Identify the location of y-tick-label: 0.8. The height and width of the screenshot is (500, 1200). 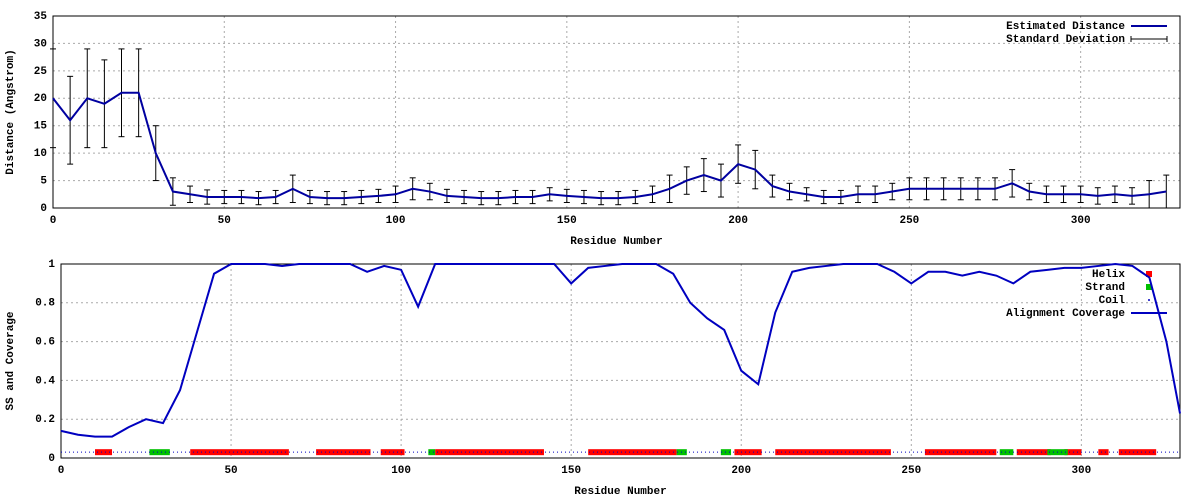
(45, 304).